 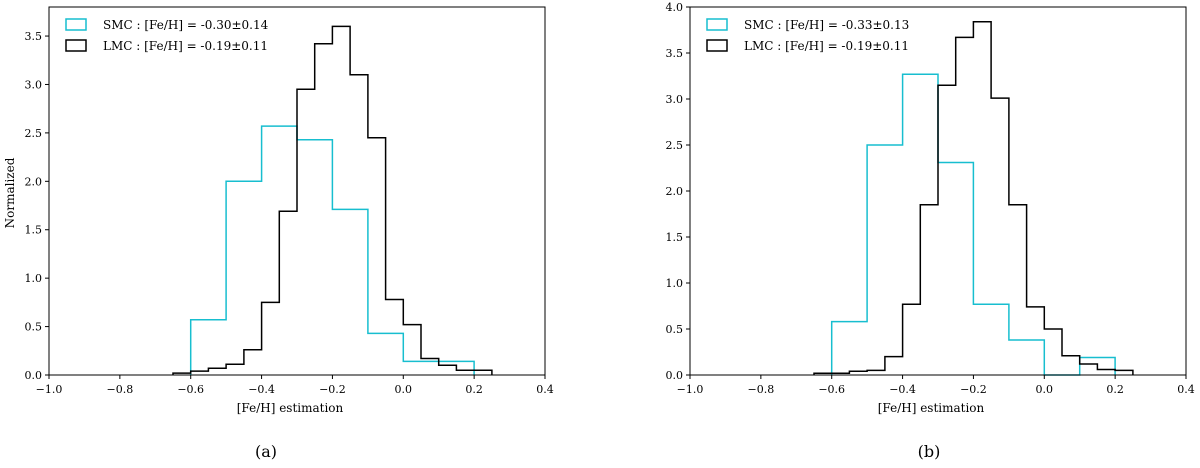 What do you see at coordinates (760, 389) in the screenshot?
I see `x-tick-label-b: −0.8` at bounding box center [760, 389].